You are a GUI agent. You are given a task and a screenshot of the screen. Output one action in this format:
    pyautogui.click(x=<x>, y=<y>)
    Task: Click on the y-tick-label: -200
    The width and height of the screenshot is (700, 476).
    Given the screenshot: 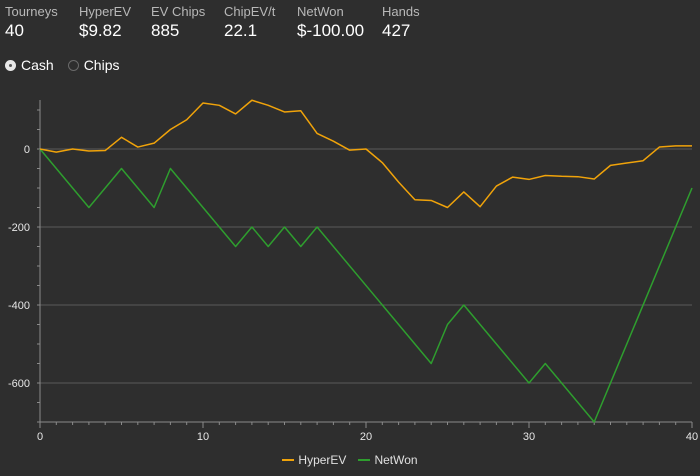 What is the action you would take?
    pyautogui.click(x=19, y=228)
    